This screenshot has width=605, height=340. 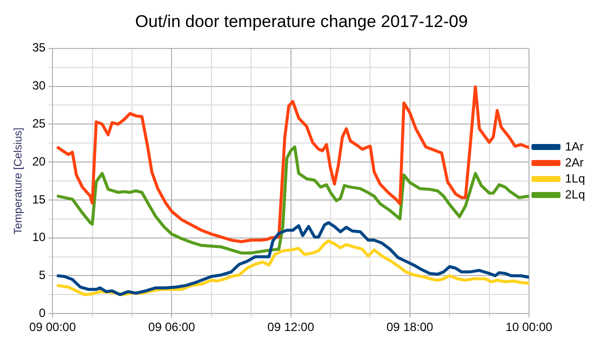 I want to click on x-tick-label: 09 00:00, so click(x=52, y=327).